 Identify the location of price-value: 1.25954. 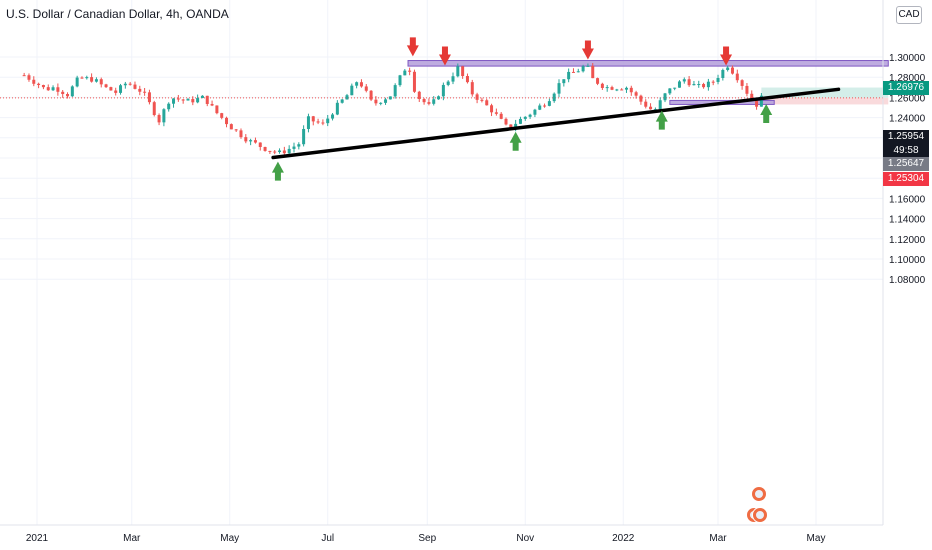
(906, 136).